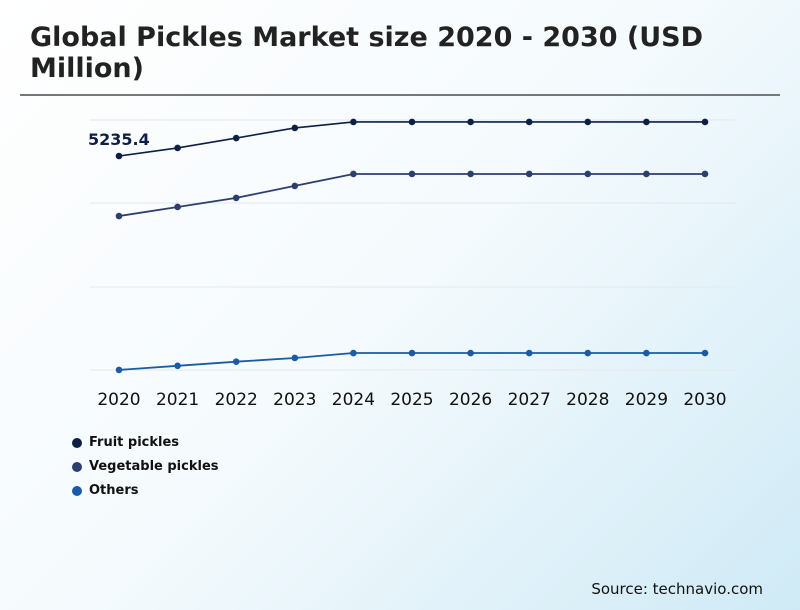 The image size is (800, 610). Describe the element at coordinates (177, 400) in the screenshot. I see `x-tick-label: 2021` at that location.